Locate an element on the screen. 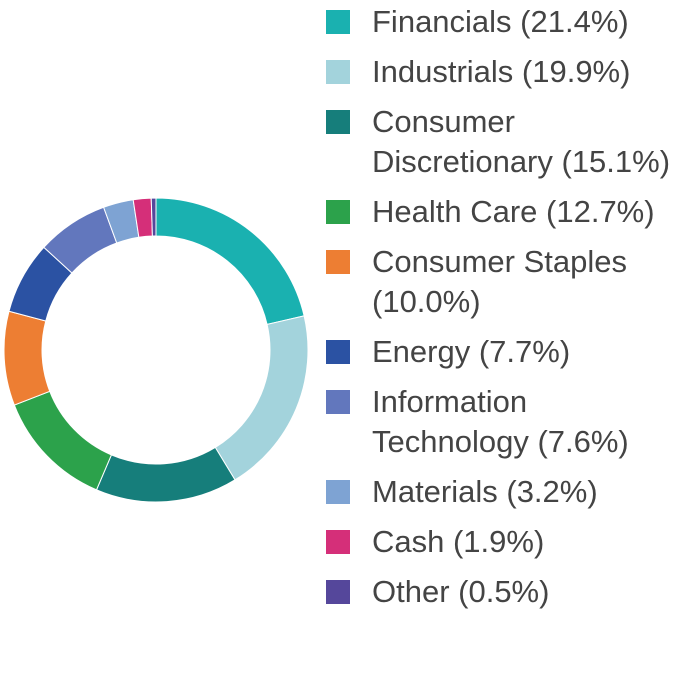 The height and width of the screenshot is (700, 675). slice-other is located at coordinates (153, 217).